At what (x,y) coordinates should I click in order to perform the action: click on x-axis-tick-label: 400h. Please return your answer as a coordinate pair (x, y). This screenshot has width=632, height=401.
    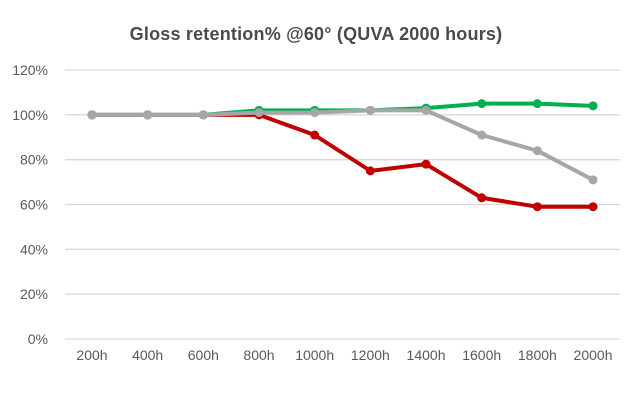
    Looking at the image, I should click on (147, 355).